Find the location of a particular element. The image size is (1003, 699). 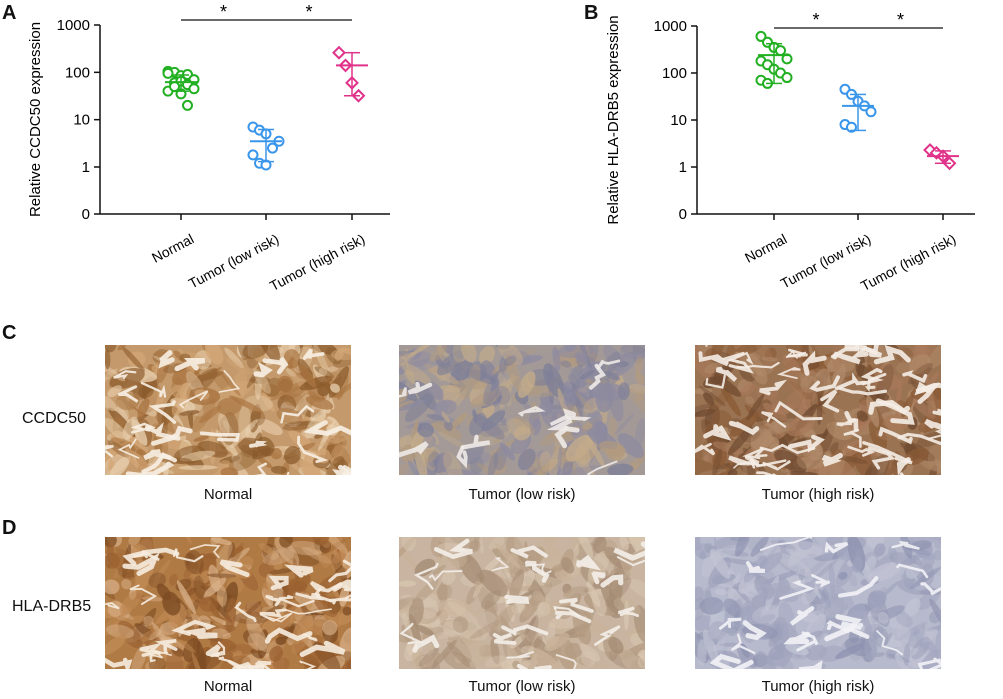

caption-c-low-risk: Tumor (low risk) is located at coordinates (522, 494).